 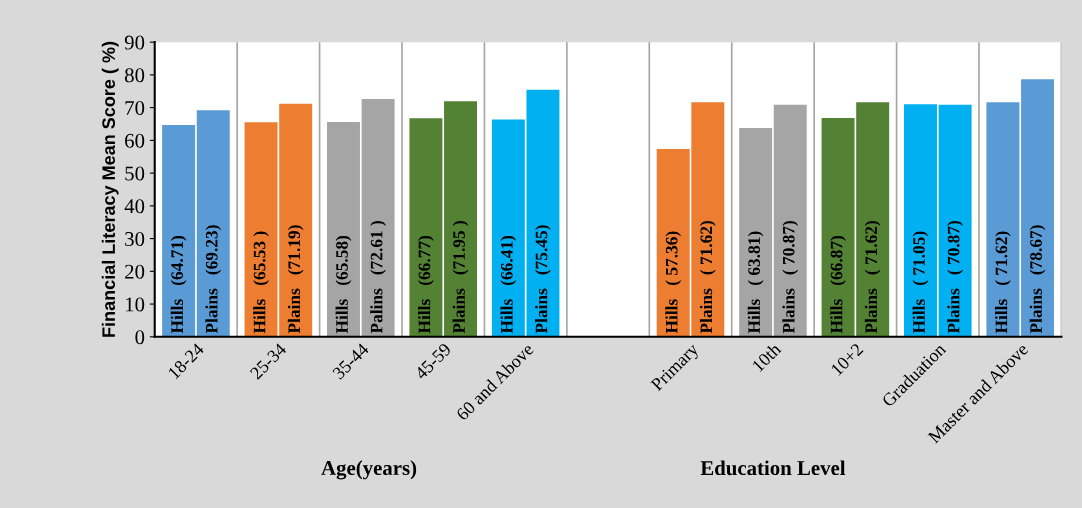 I want to click on data-label: Plains (78.67), so click(x=1037, y=279).